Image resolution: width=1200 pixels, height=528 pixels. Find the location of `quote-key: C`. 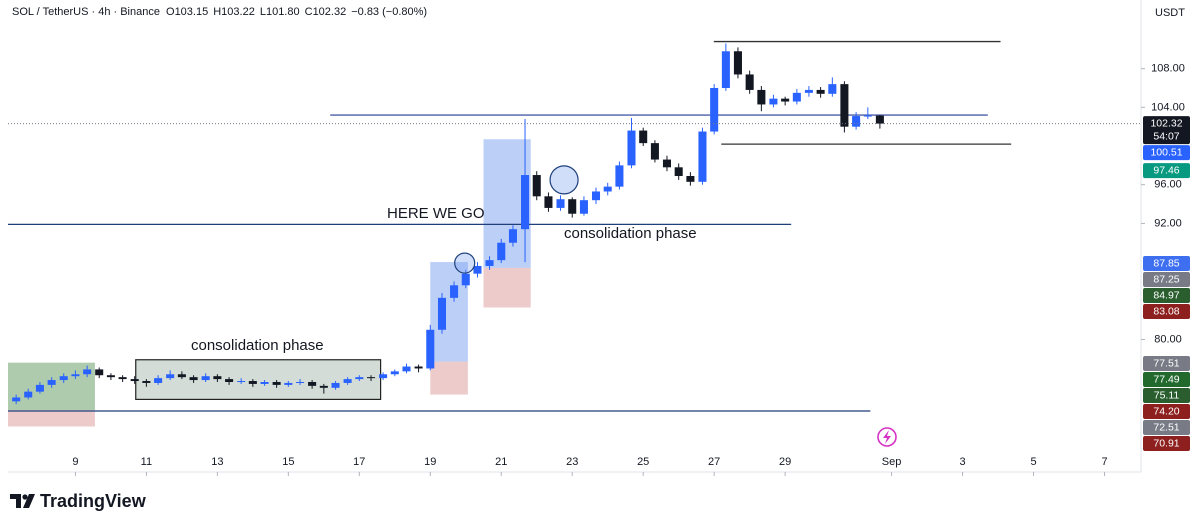

quote-key: C is located at coordinates (309, 12).